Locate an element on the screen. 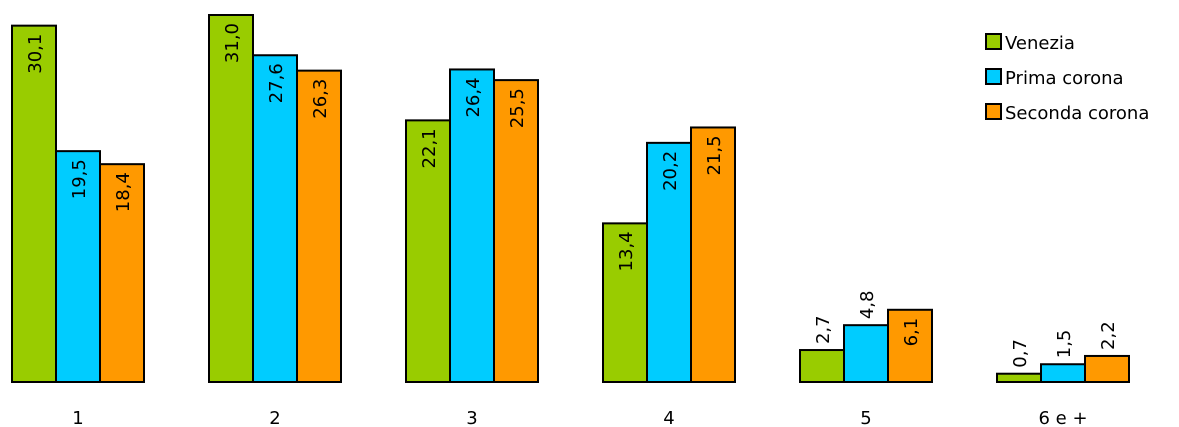  value-label-prima-corona-6-e: 1,5 is located at coordinates (1064, 344).